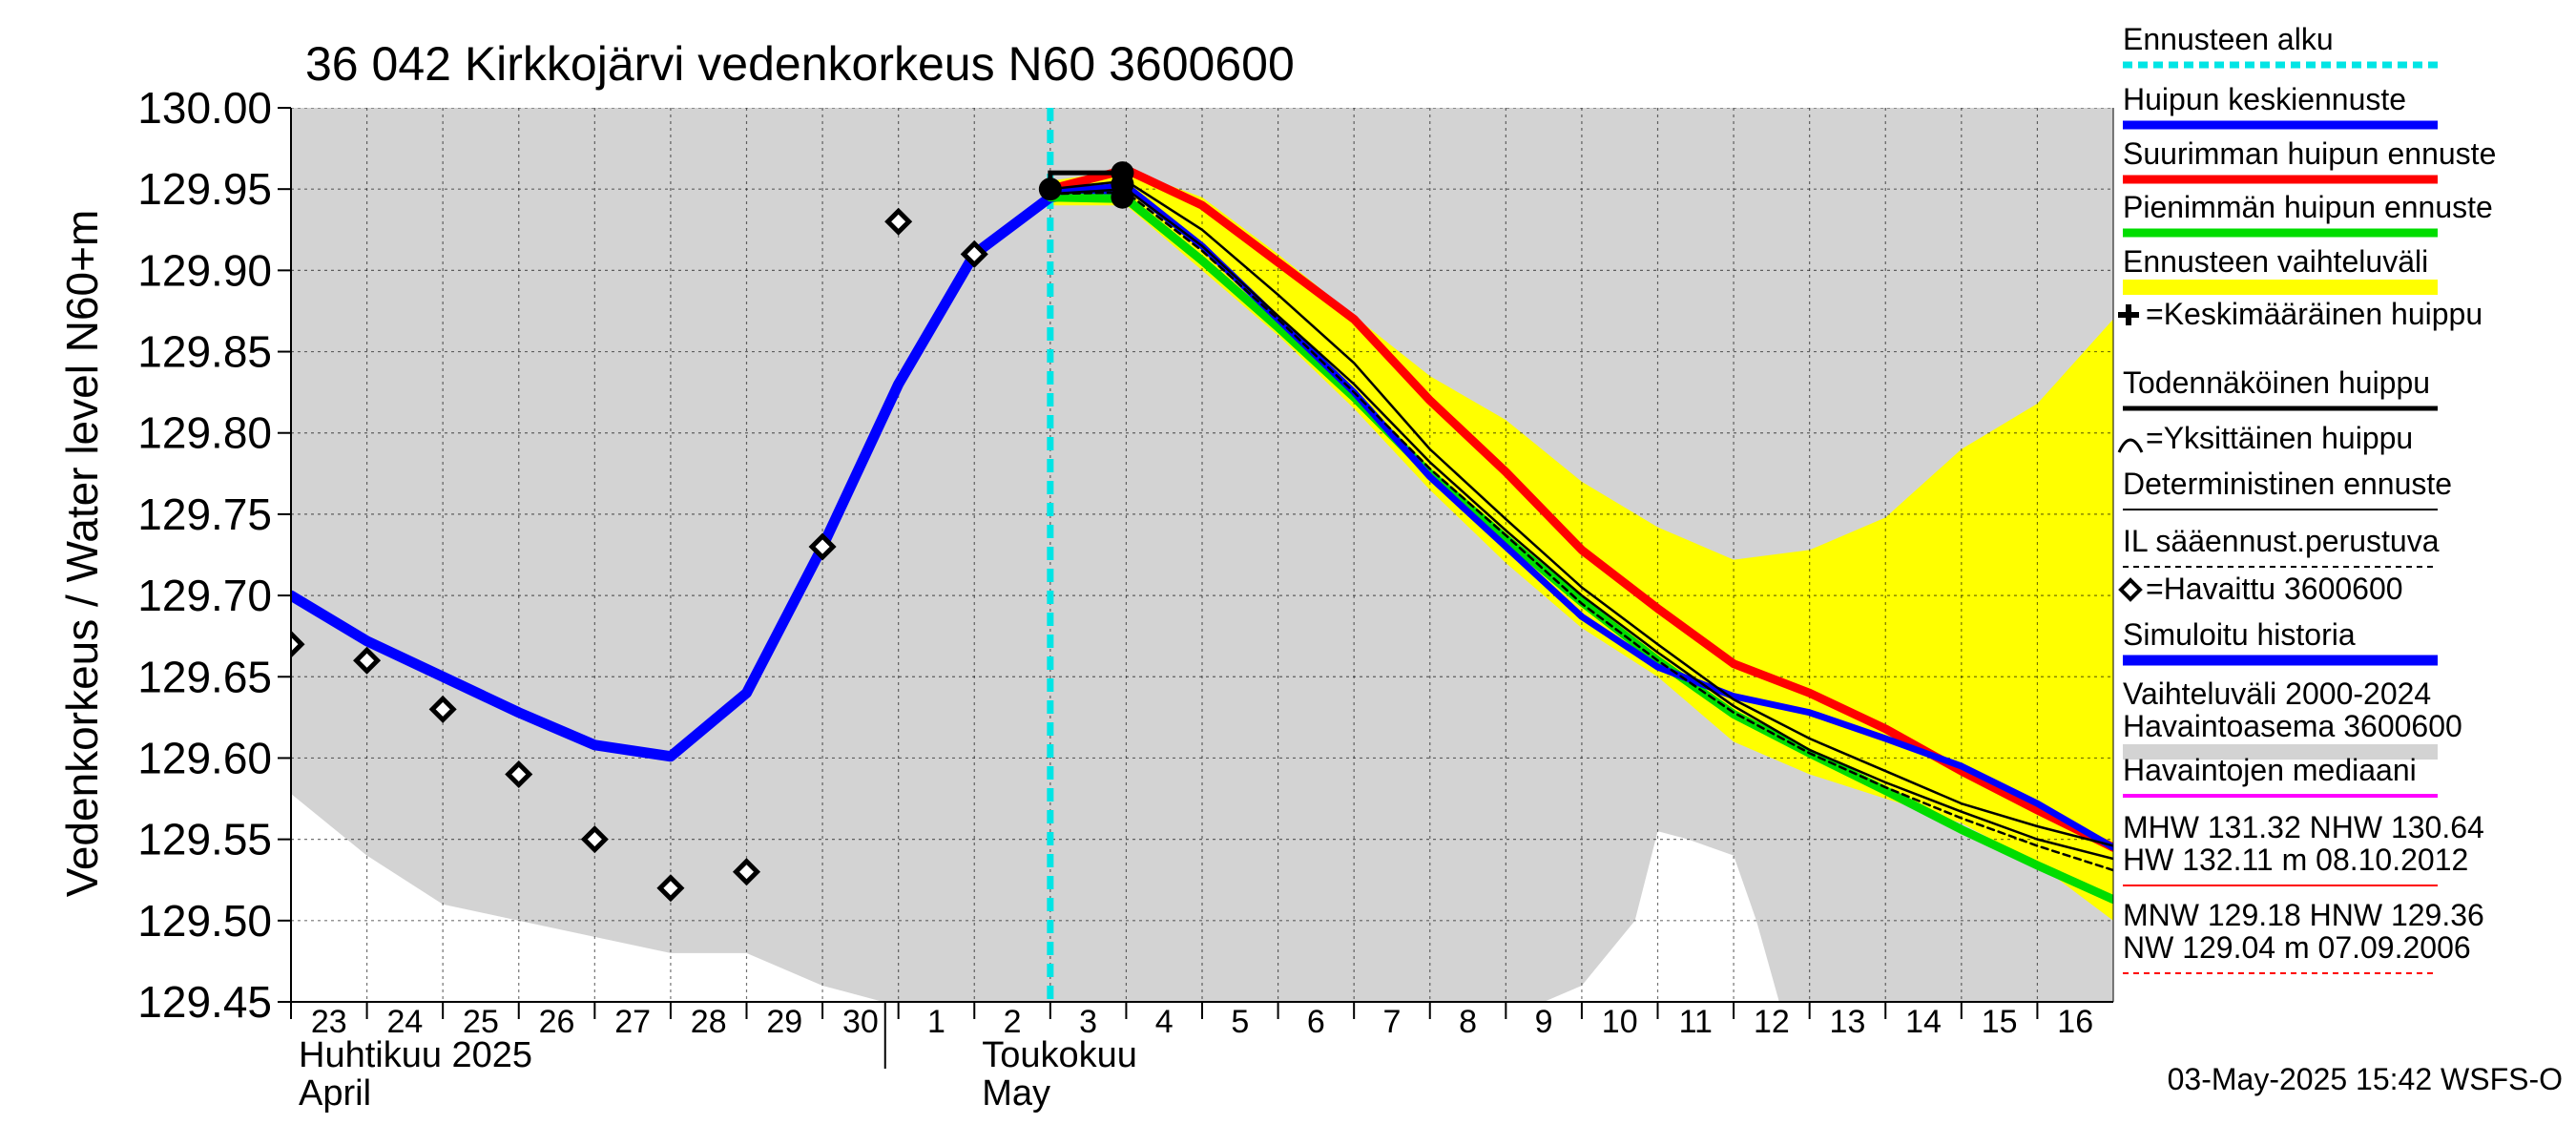 Image resolution: width=2576 pixels, height=1145 pixels. I want to click on x-tick-label: 27, so click(632, 1022).